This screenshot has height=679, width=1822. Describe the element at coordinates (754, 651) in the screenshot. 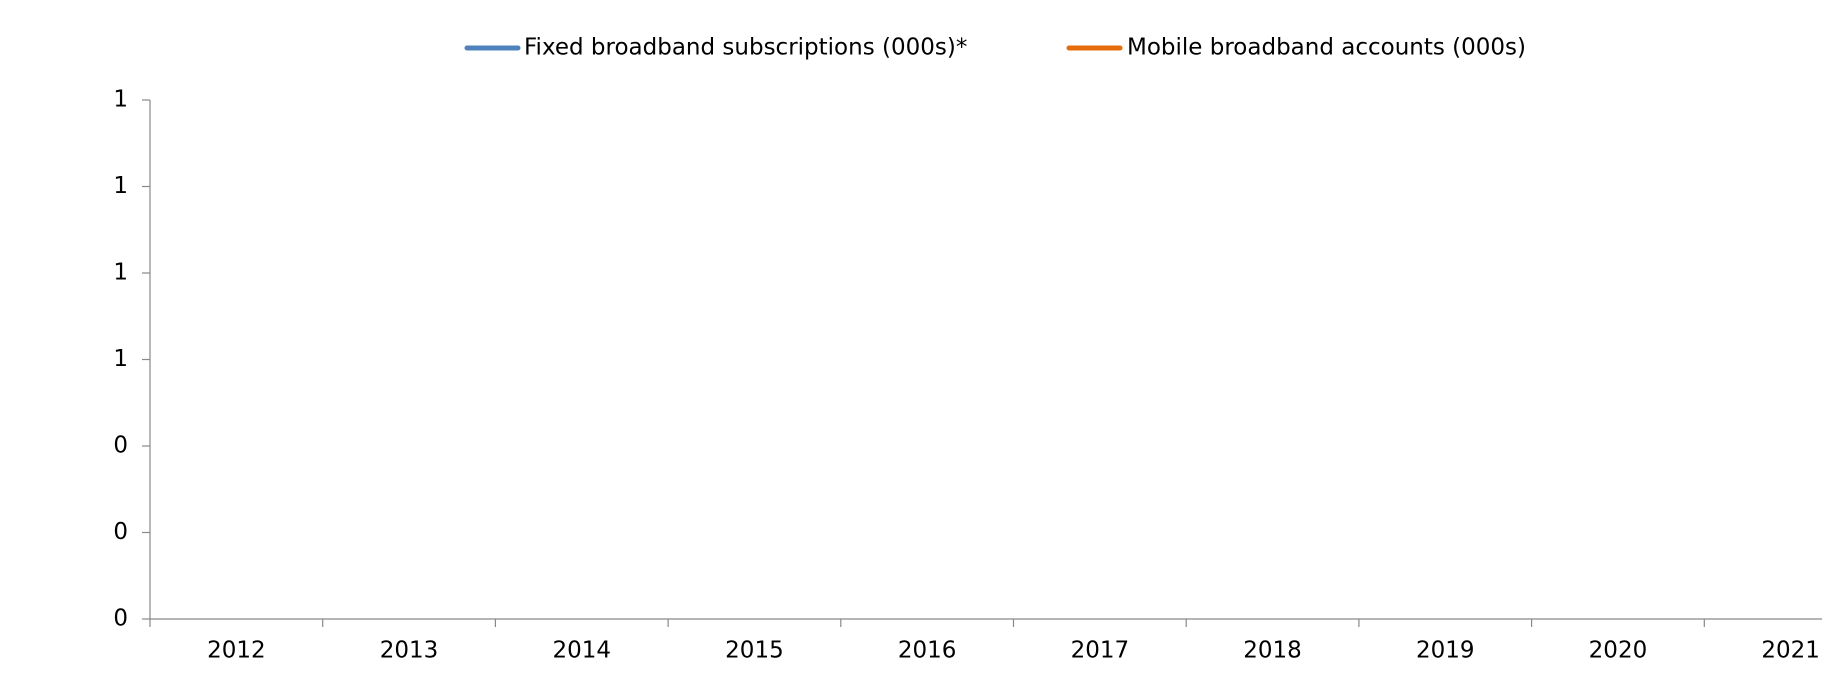

I see `x-tick-label: 2015` at that location.